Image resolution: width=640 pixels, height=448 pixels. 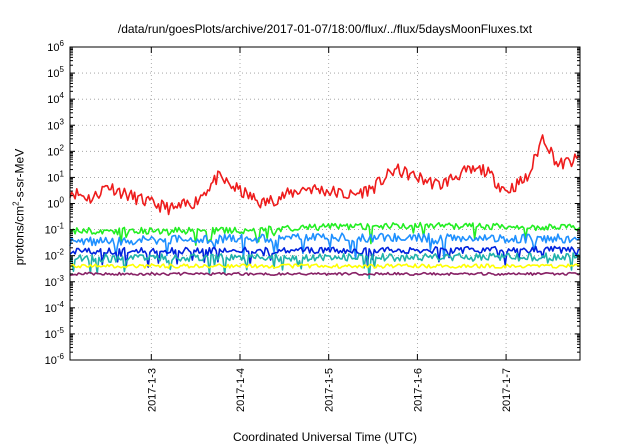 I want to click on y-axis-label: protons/cm2-s-sr-MeV, so click(x=19, y=207).